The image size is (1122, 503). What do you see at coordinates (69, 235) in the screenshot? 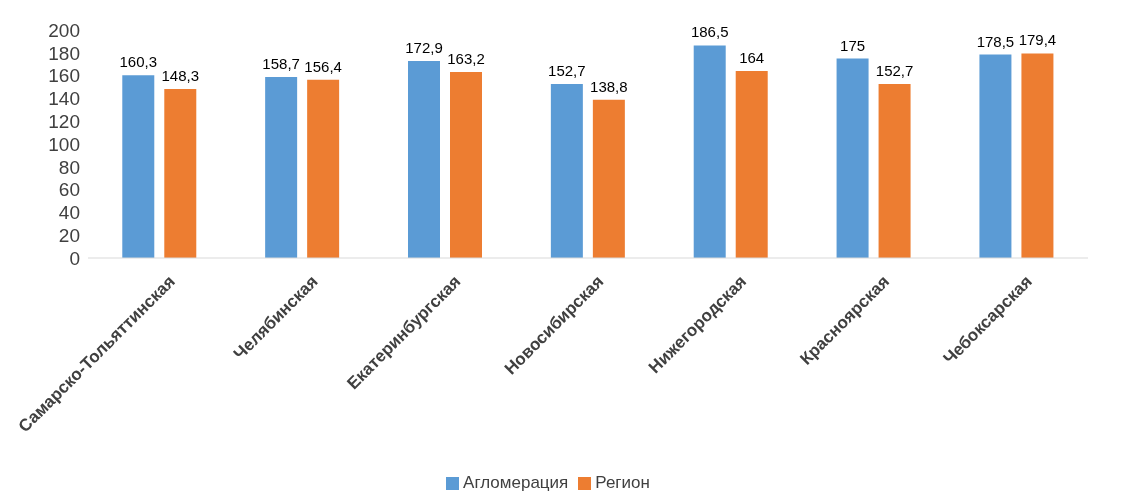
I see `y-tick-label: 20` at bounding box center [69, 235].